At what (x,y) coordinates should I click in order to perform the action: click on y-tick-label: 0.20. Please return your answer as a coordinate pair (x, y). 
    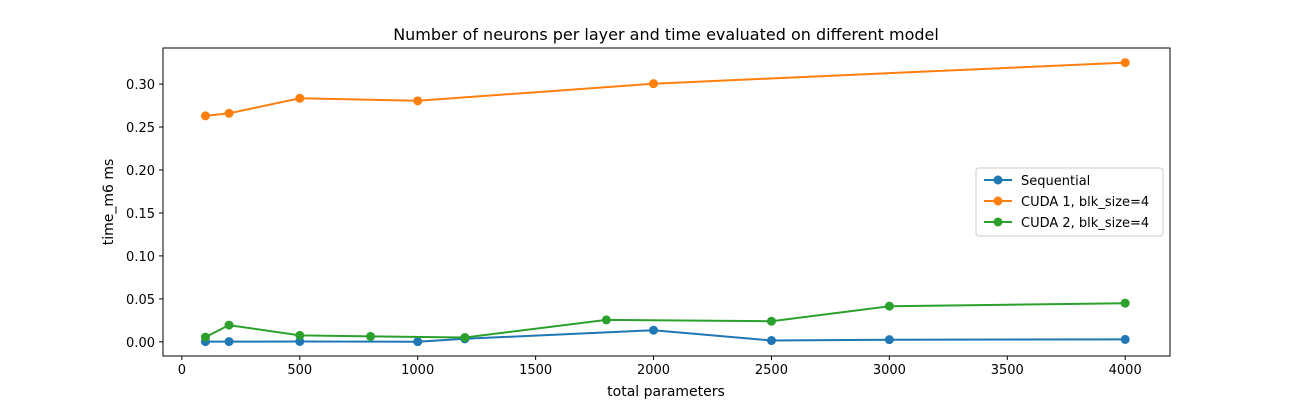
    Looking at the image, I should click on (140, 171).